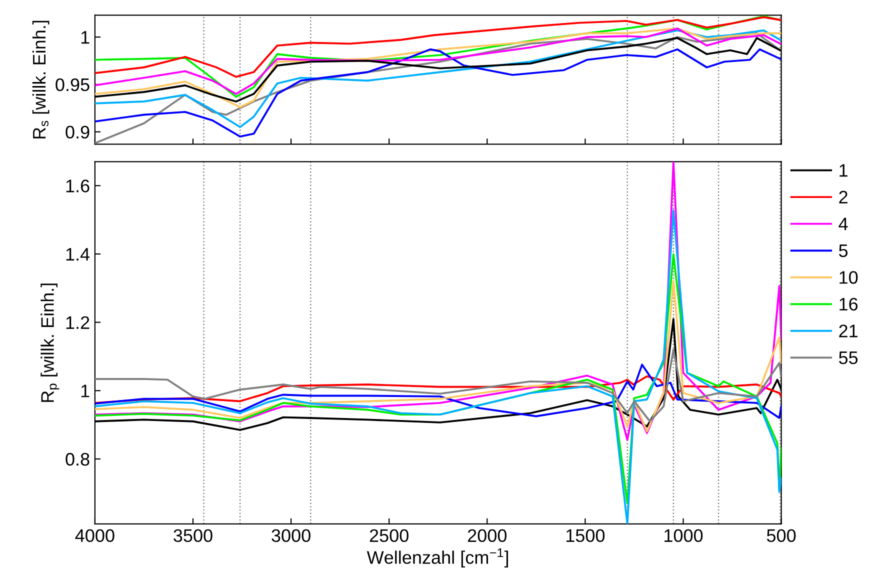 The height and width of the screenshot is (586, 871). Describe the element at coordinates (291, 535) in the screenshot. I see `x-tick-label: 3000` at that location.